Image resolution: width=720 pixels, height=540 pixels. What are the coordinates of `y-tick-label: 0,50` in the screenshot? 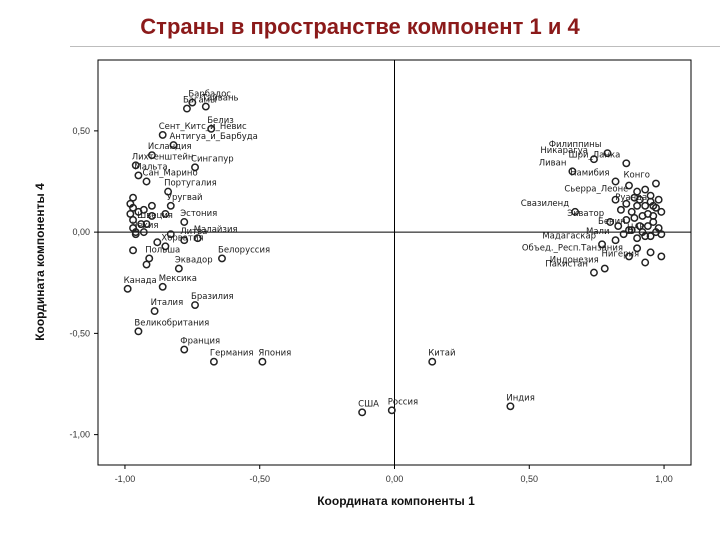 It's located at (81, 131).